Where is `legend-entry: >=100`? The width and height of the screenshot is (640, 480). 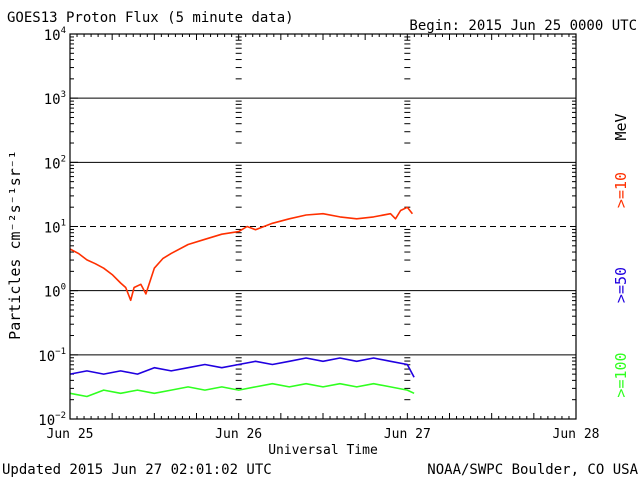
legend-entry: >=100 is located at coordinates (621, 374).